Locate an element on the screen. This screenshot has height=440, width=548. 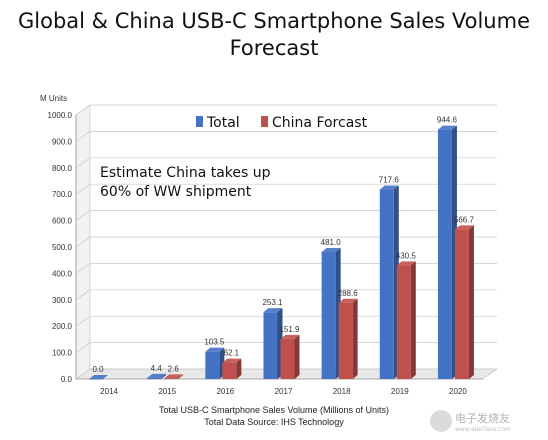
legend-item: Total is located at coordinates (218, 123).